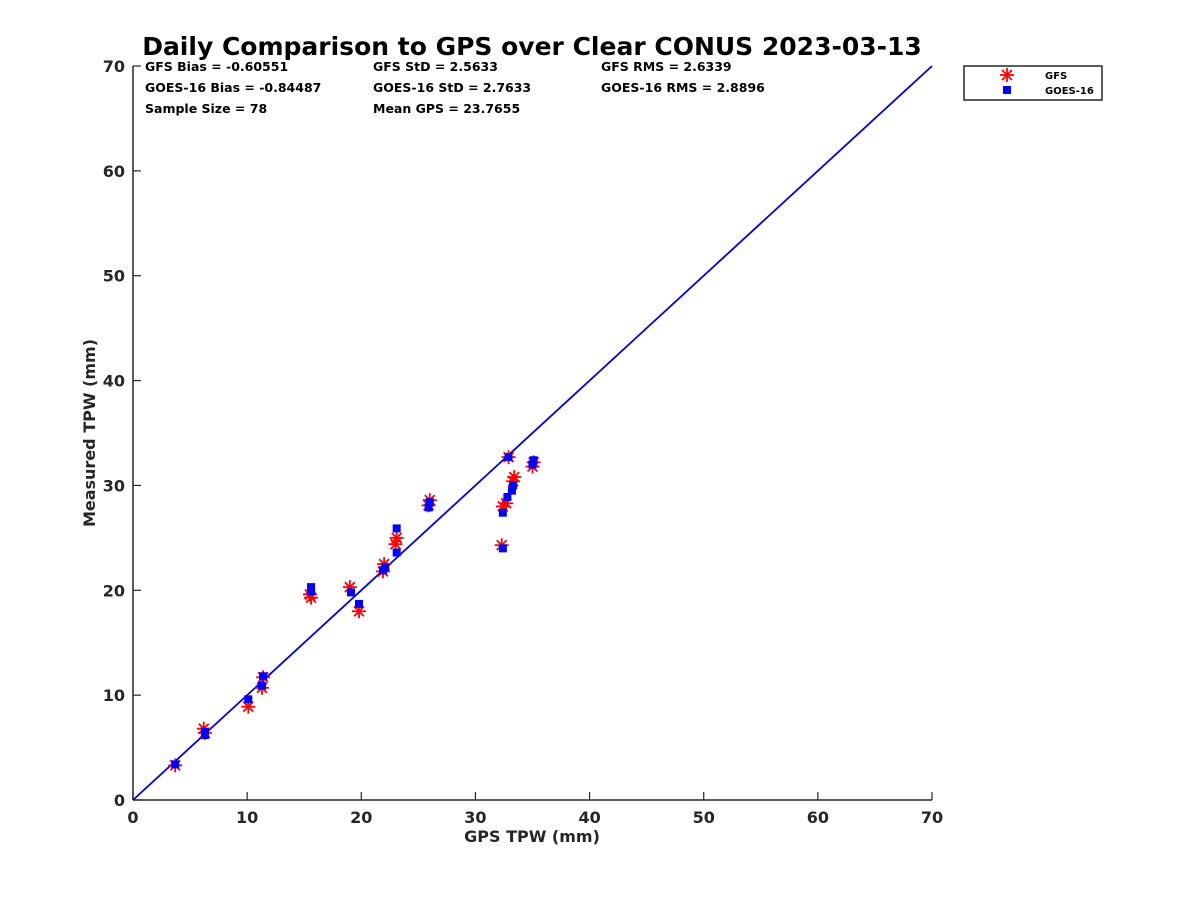  I want to click on stat-mean-gps: Mean GPS = 23.7655, so click(446, 108).